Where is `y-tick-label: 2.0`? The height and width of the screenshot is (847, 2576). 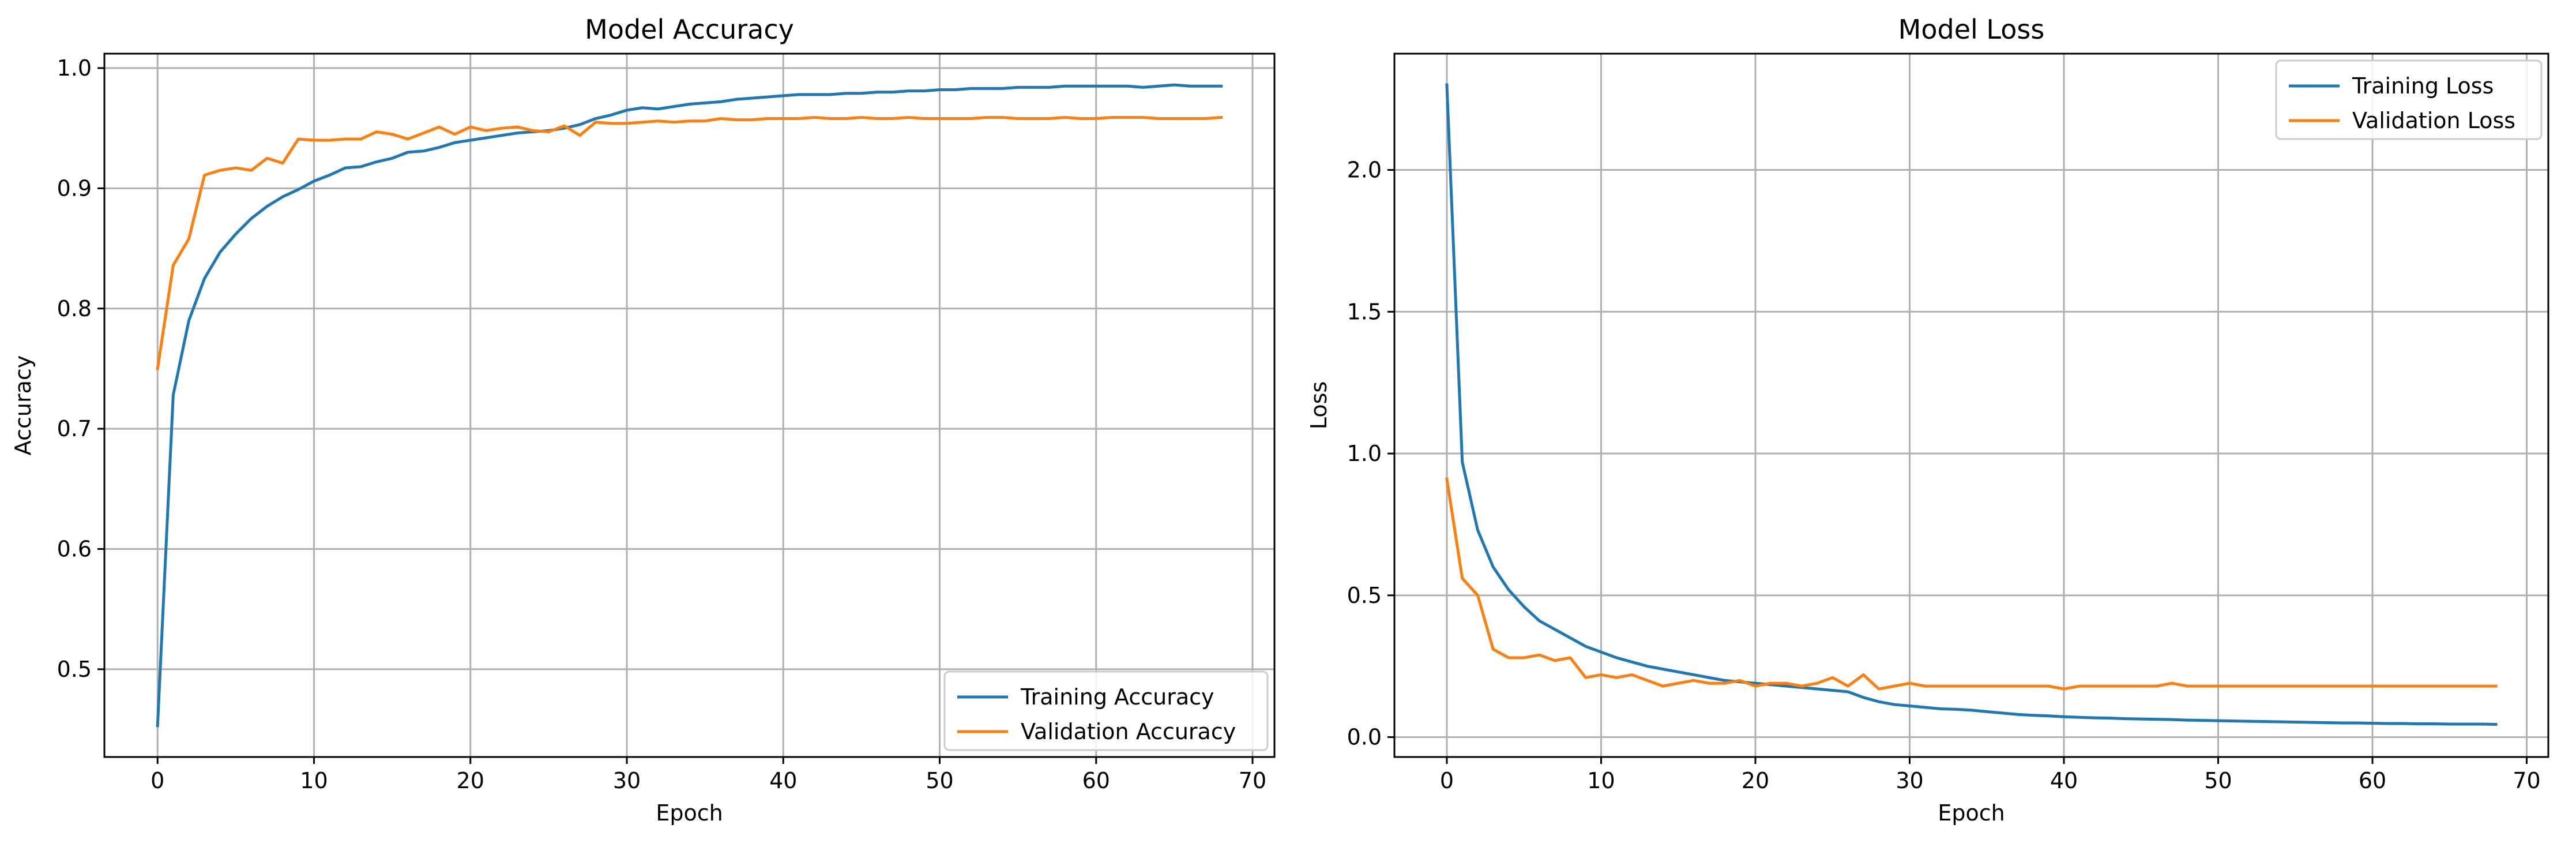
y-tick-label: 2.0 is located at coordinates (1364, 170).